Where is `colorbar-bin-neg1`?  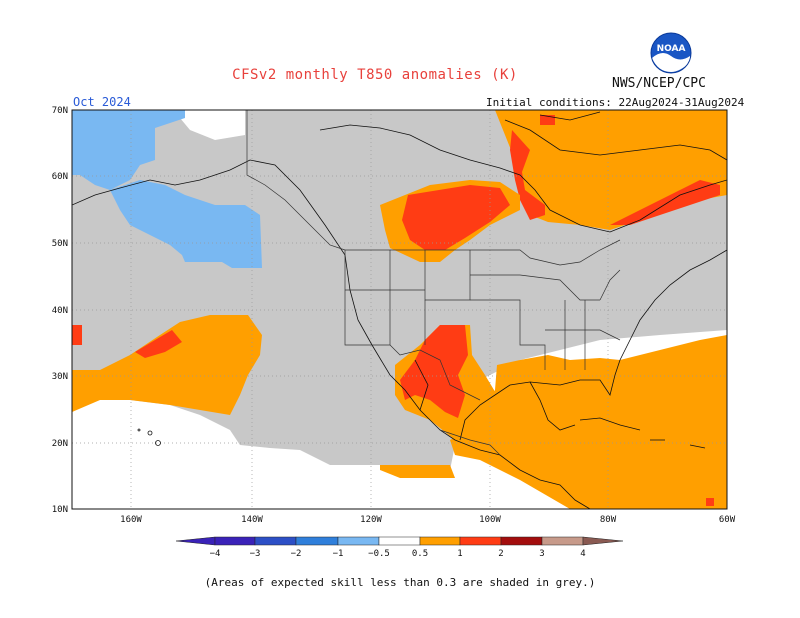
colorbar-bin-neg1 is located at coordinates (358, 541).